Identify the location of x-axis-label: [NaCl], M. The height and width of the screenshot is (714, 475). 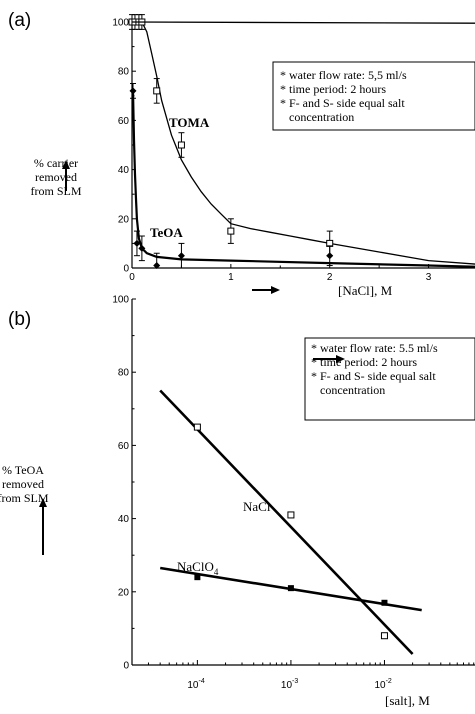
(365, 290).